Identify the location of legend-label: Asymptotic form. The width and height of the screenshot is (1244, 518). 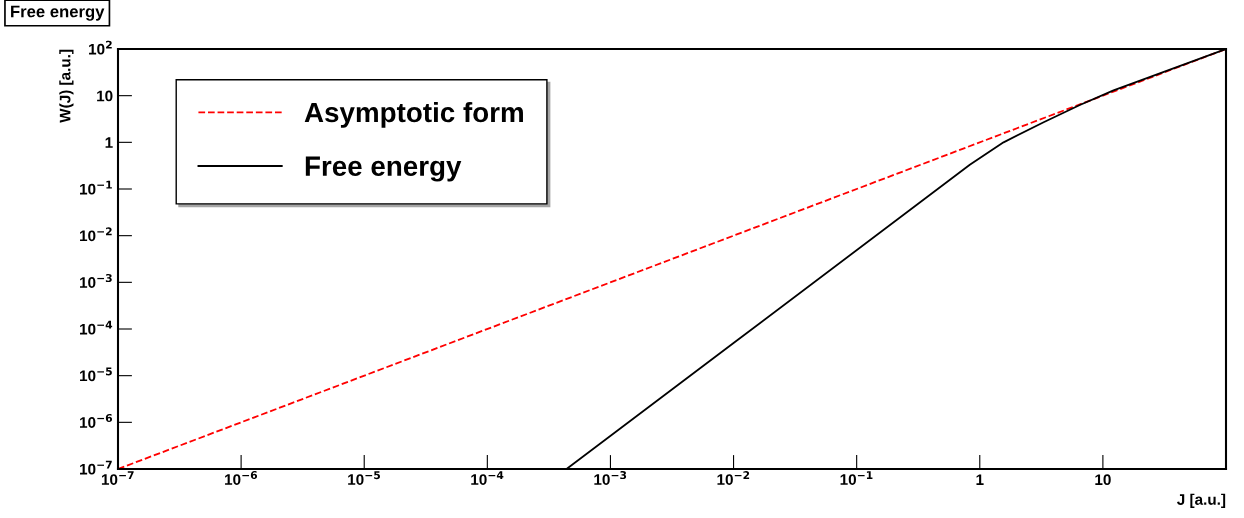
(413, 114).